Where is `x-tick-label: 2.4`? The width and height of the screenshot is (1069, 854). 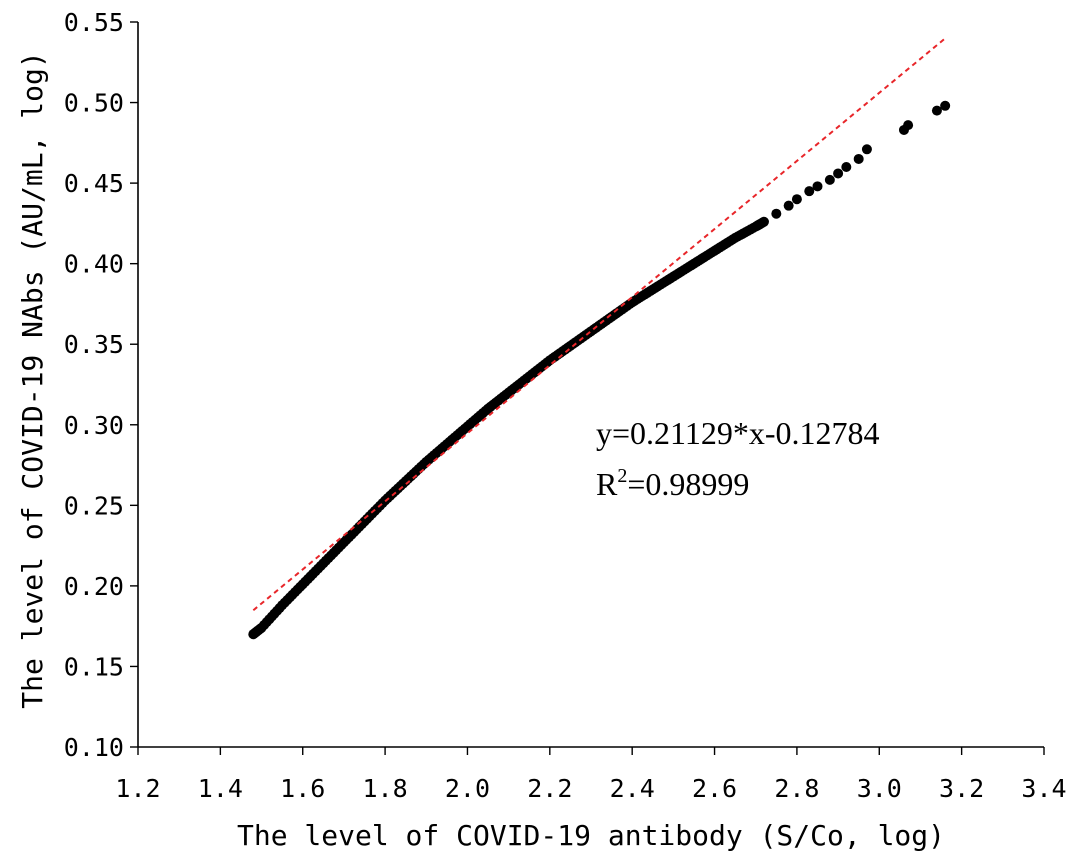
x-tick-label: 2.4 is located at coordinates (632, 788).